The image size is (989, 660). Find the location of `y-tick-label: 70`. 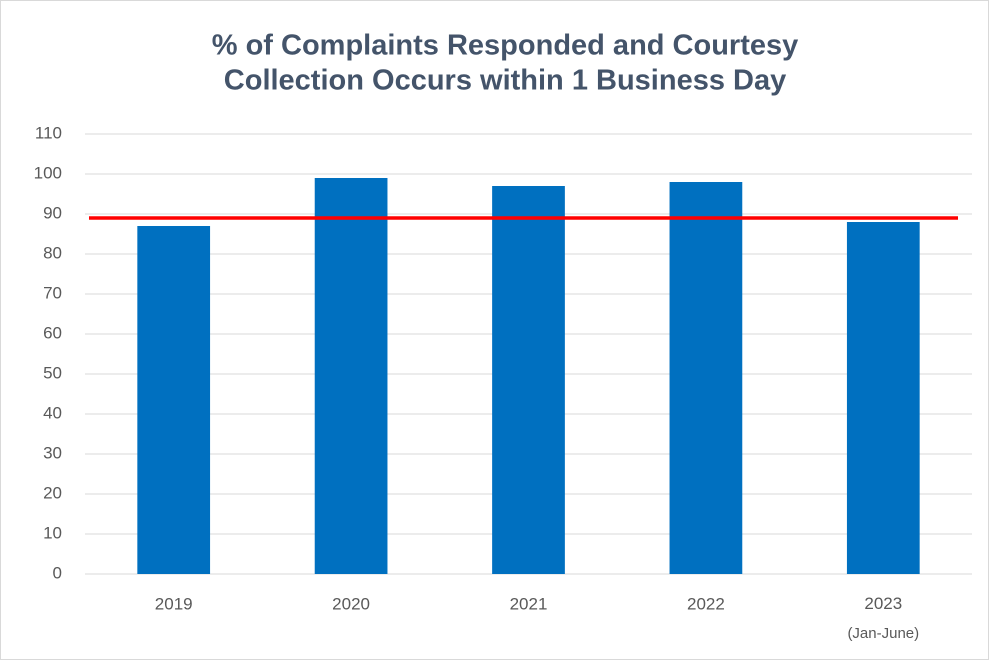

y-tick-label: 70 is located at coordinates (52, 292).